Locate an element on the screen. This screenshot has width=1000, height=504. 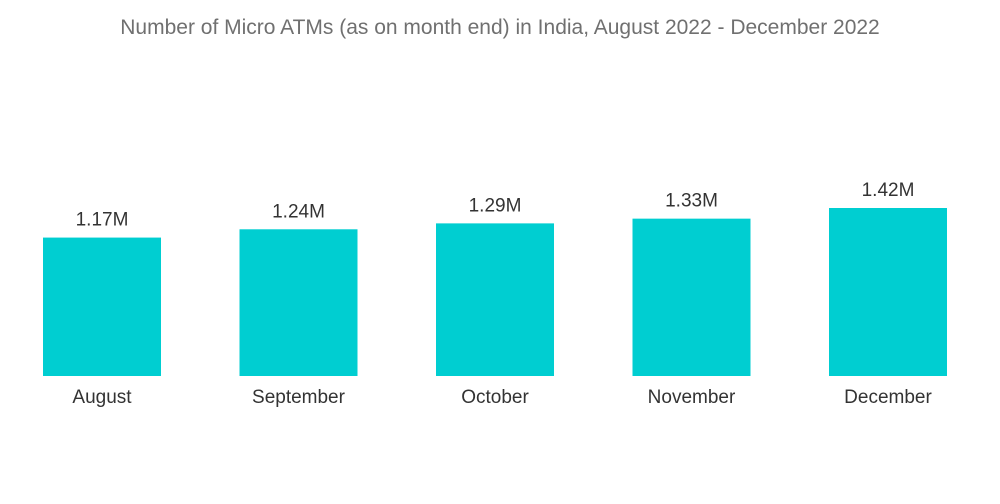
category-label-september: September is located at coordinates (299, 397).